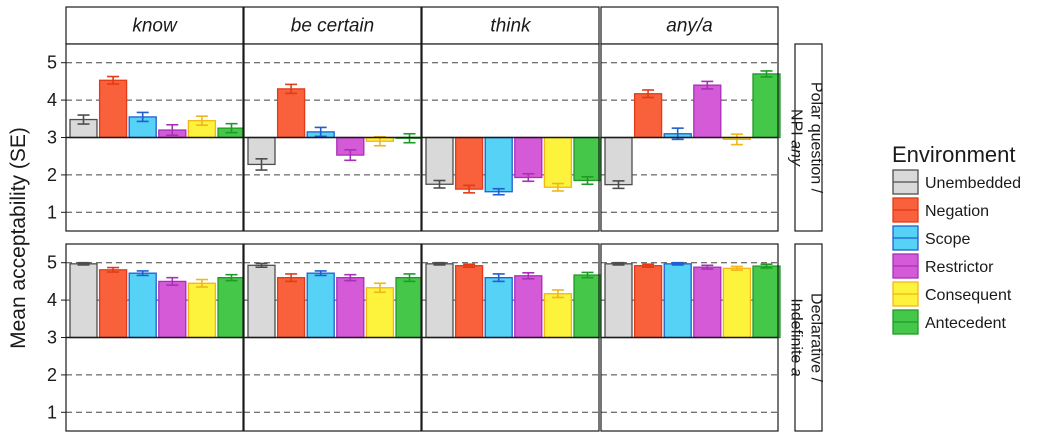 The height and width of the screenshot is (440, 1042). I want to click on legend-title: Environment, so click(954, 154).